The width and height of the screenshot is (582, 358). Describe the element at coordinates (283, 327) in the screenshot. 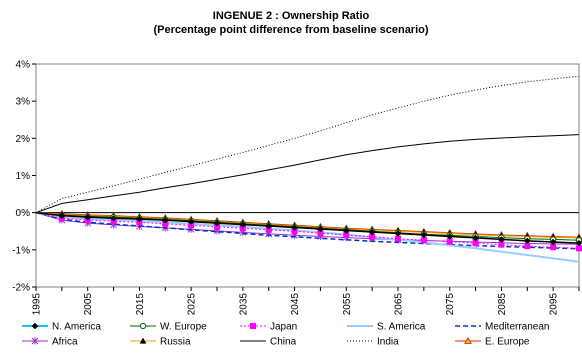

I see `legend-label: Japan` at that location.